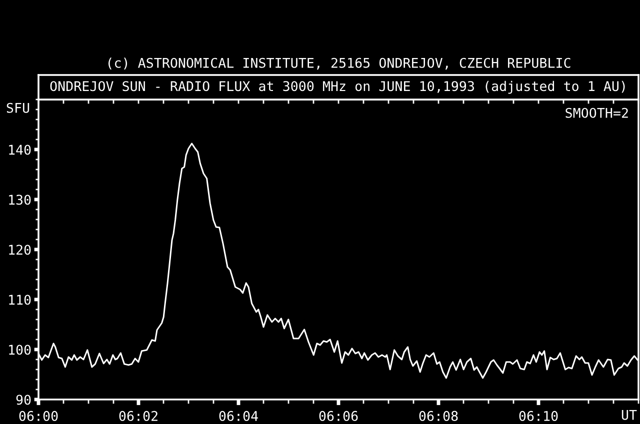  I want to click on y-tick-label: 120, so click(20, 249).